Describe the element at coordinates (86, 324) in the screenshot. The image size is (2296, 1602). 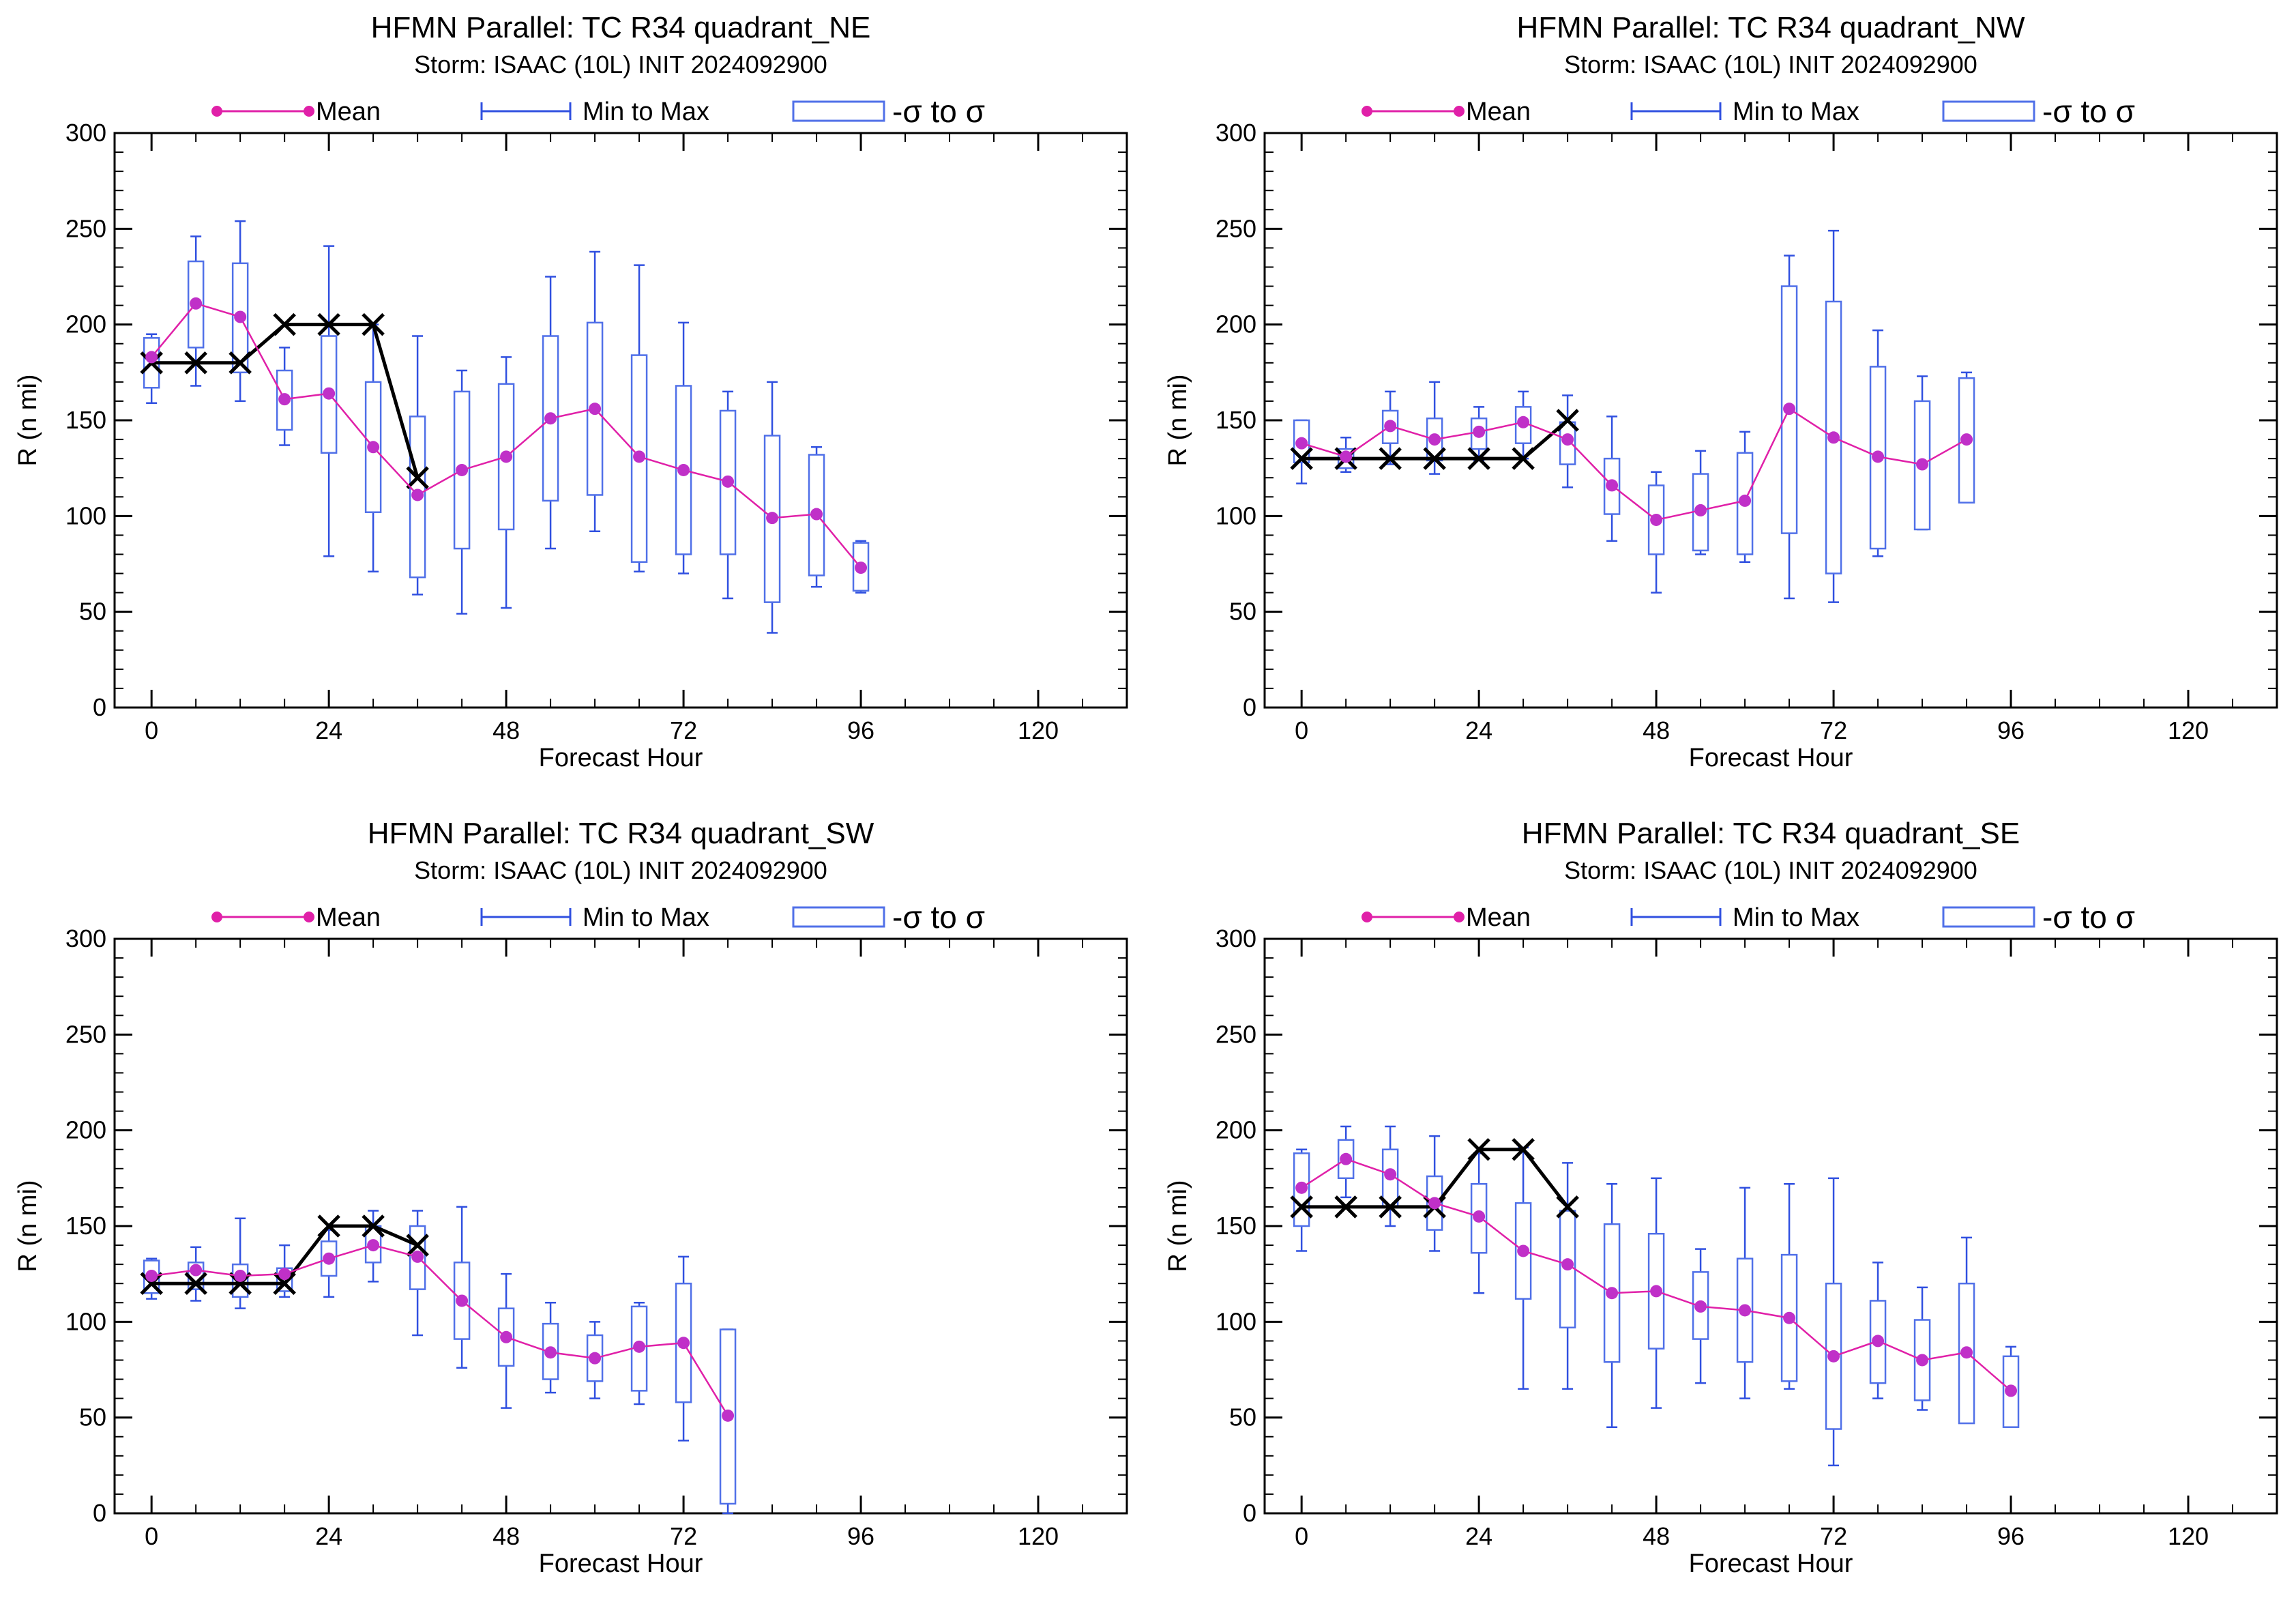
I see `y-tick-label: 200` at that location.